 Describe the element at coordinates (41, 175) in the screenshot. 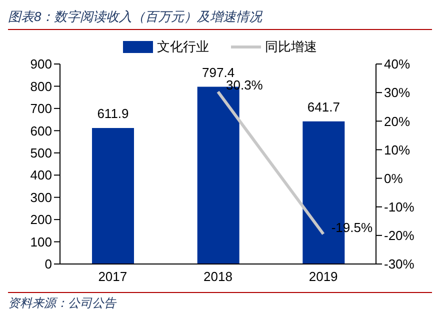

I see `y-tick-label: 400` at that location.